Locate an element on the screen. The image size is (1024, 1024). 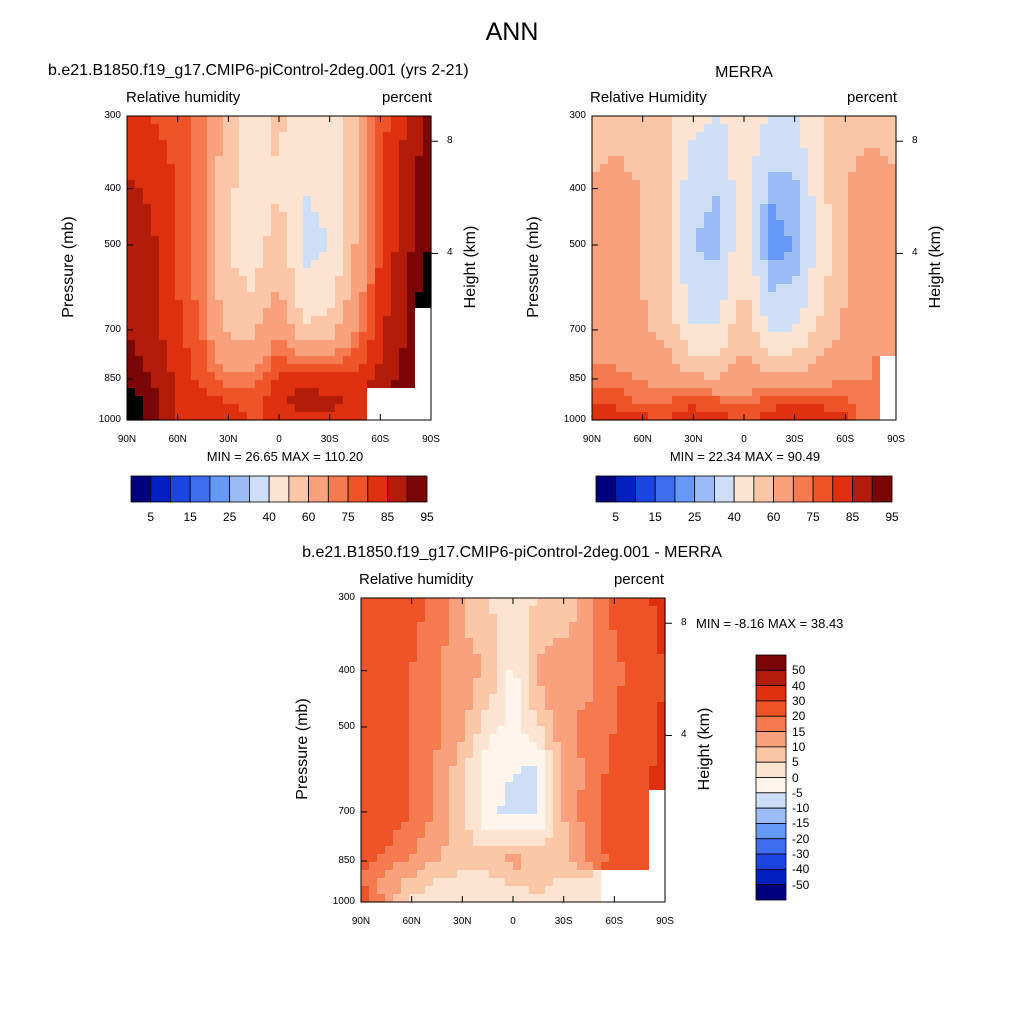
obs-colorbar-swatch is located at coordinates (803, 489).